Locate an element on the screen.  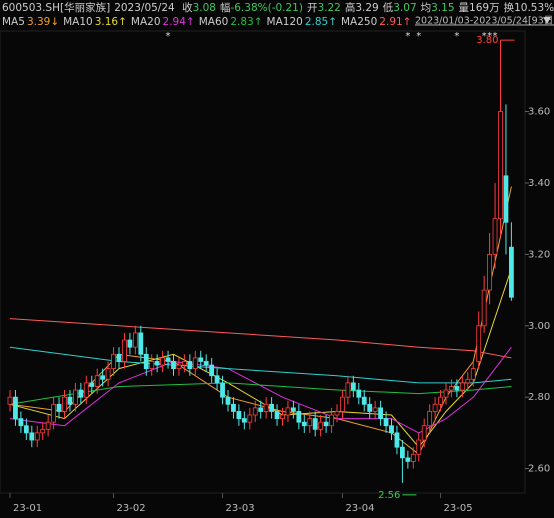
field-label: 幅 is located at coordinates (225, 8).